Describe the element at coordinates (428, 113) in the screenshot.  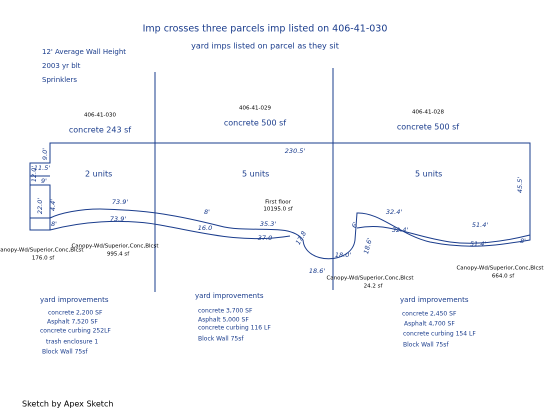
I see `parcel-label: 406-41-028` at that location.